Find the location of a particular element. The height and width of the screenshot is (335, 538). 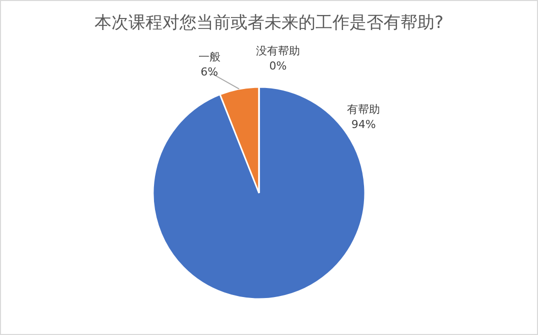

category-label: 没有帮助 is located at coordinates (278, 51).